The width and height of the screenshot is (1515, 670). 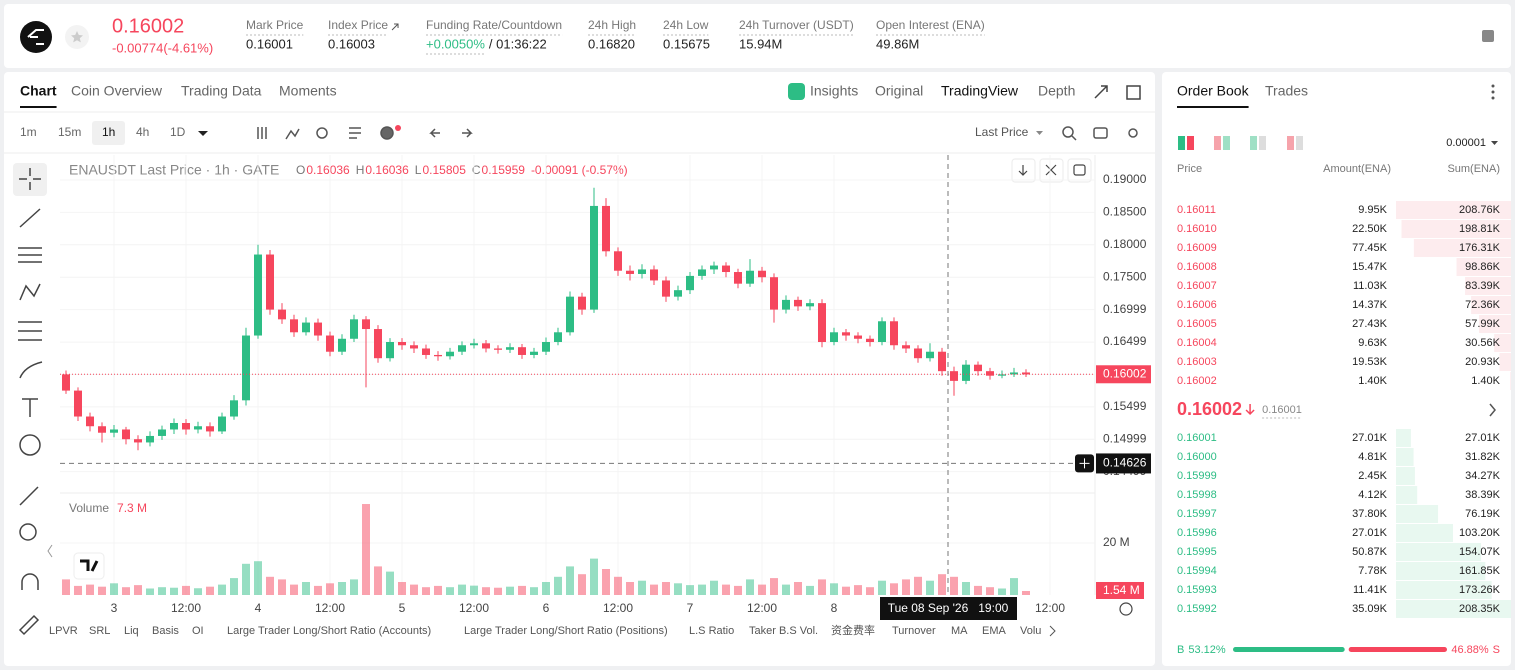 I want to click on book-price: 0.15999, so click(x=1197, y=476).